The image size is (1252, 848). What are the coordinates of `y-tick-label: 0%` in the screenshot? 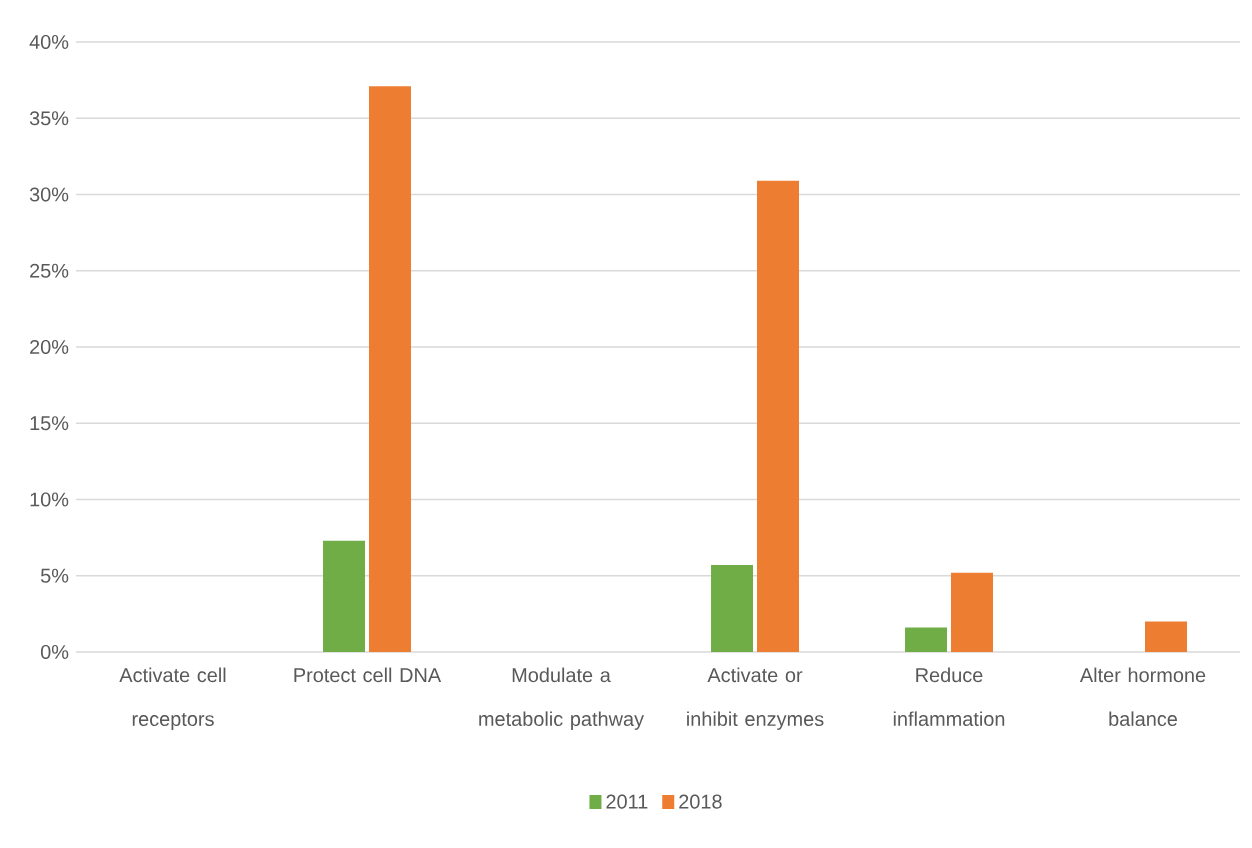 It's located at (54, 652).